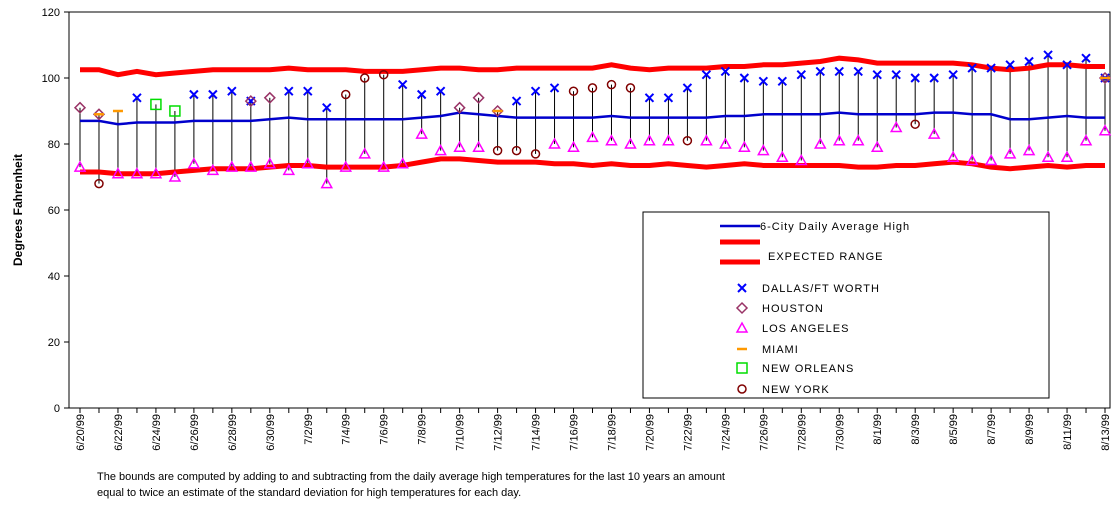 The height and width of the screenshot is (509, 1117). I want to click on x-tick-label: 7/30/99, so click(840, 432).